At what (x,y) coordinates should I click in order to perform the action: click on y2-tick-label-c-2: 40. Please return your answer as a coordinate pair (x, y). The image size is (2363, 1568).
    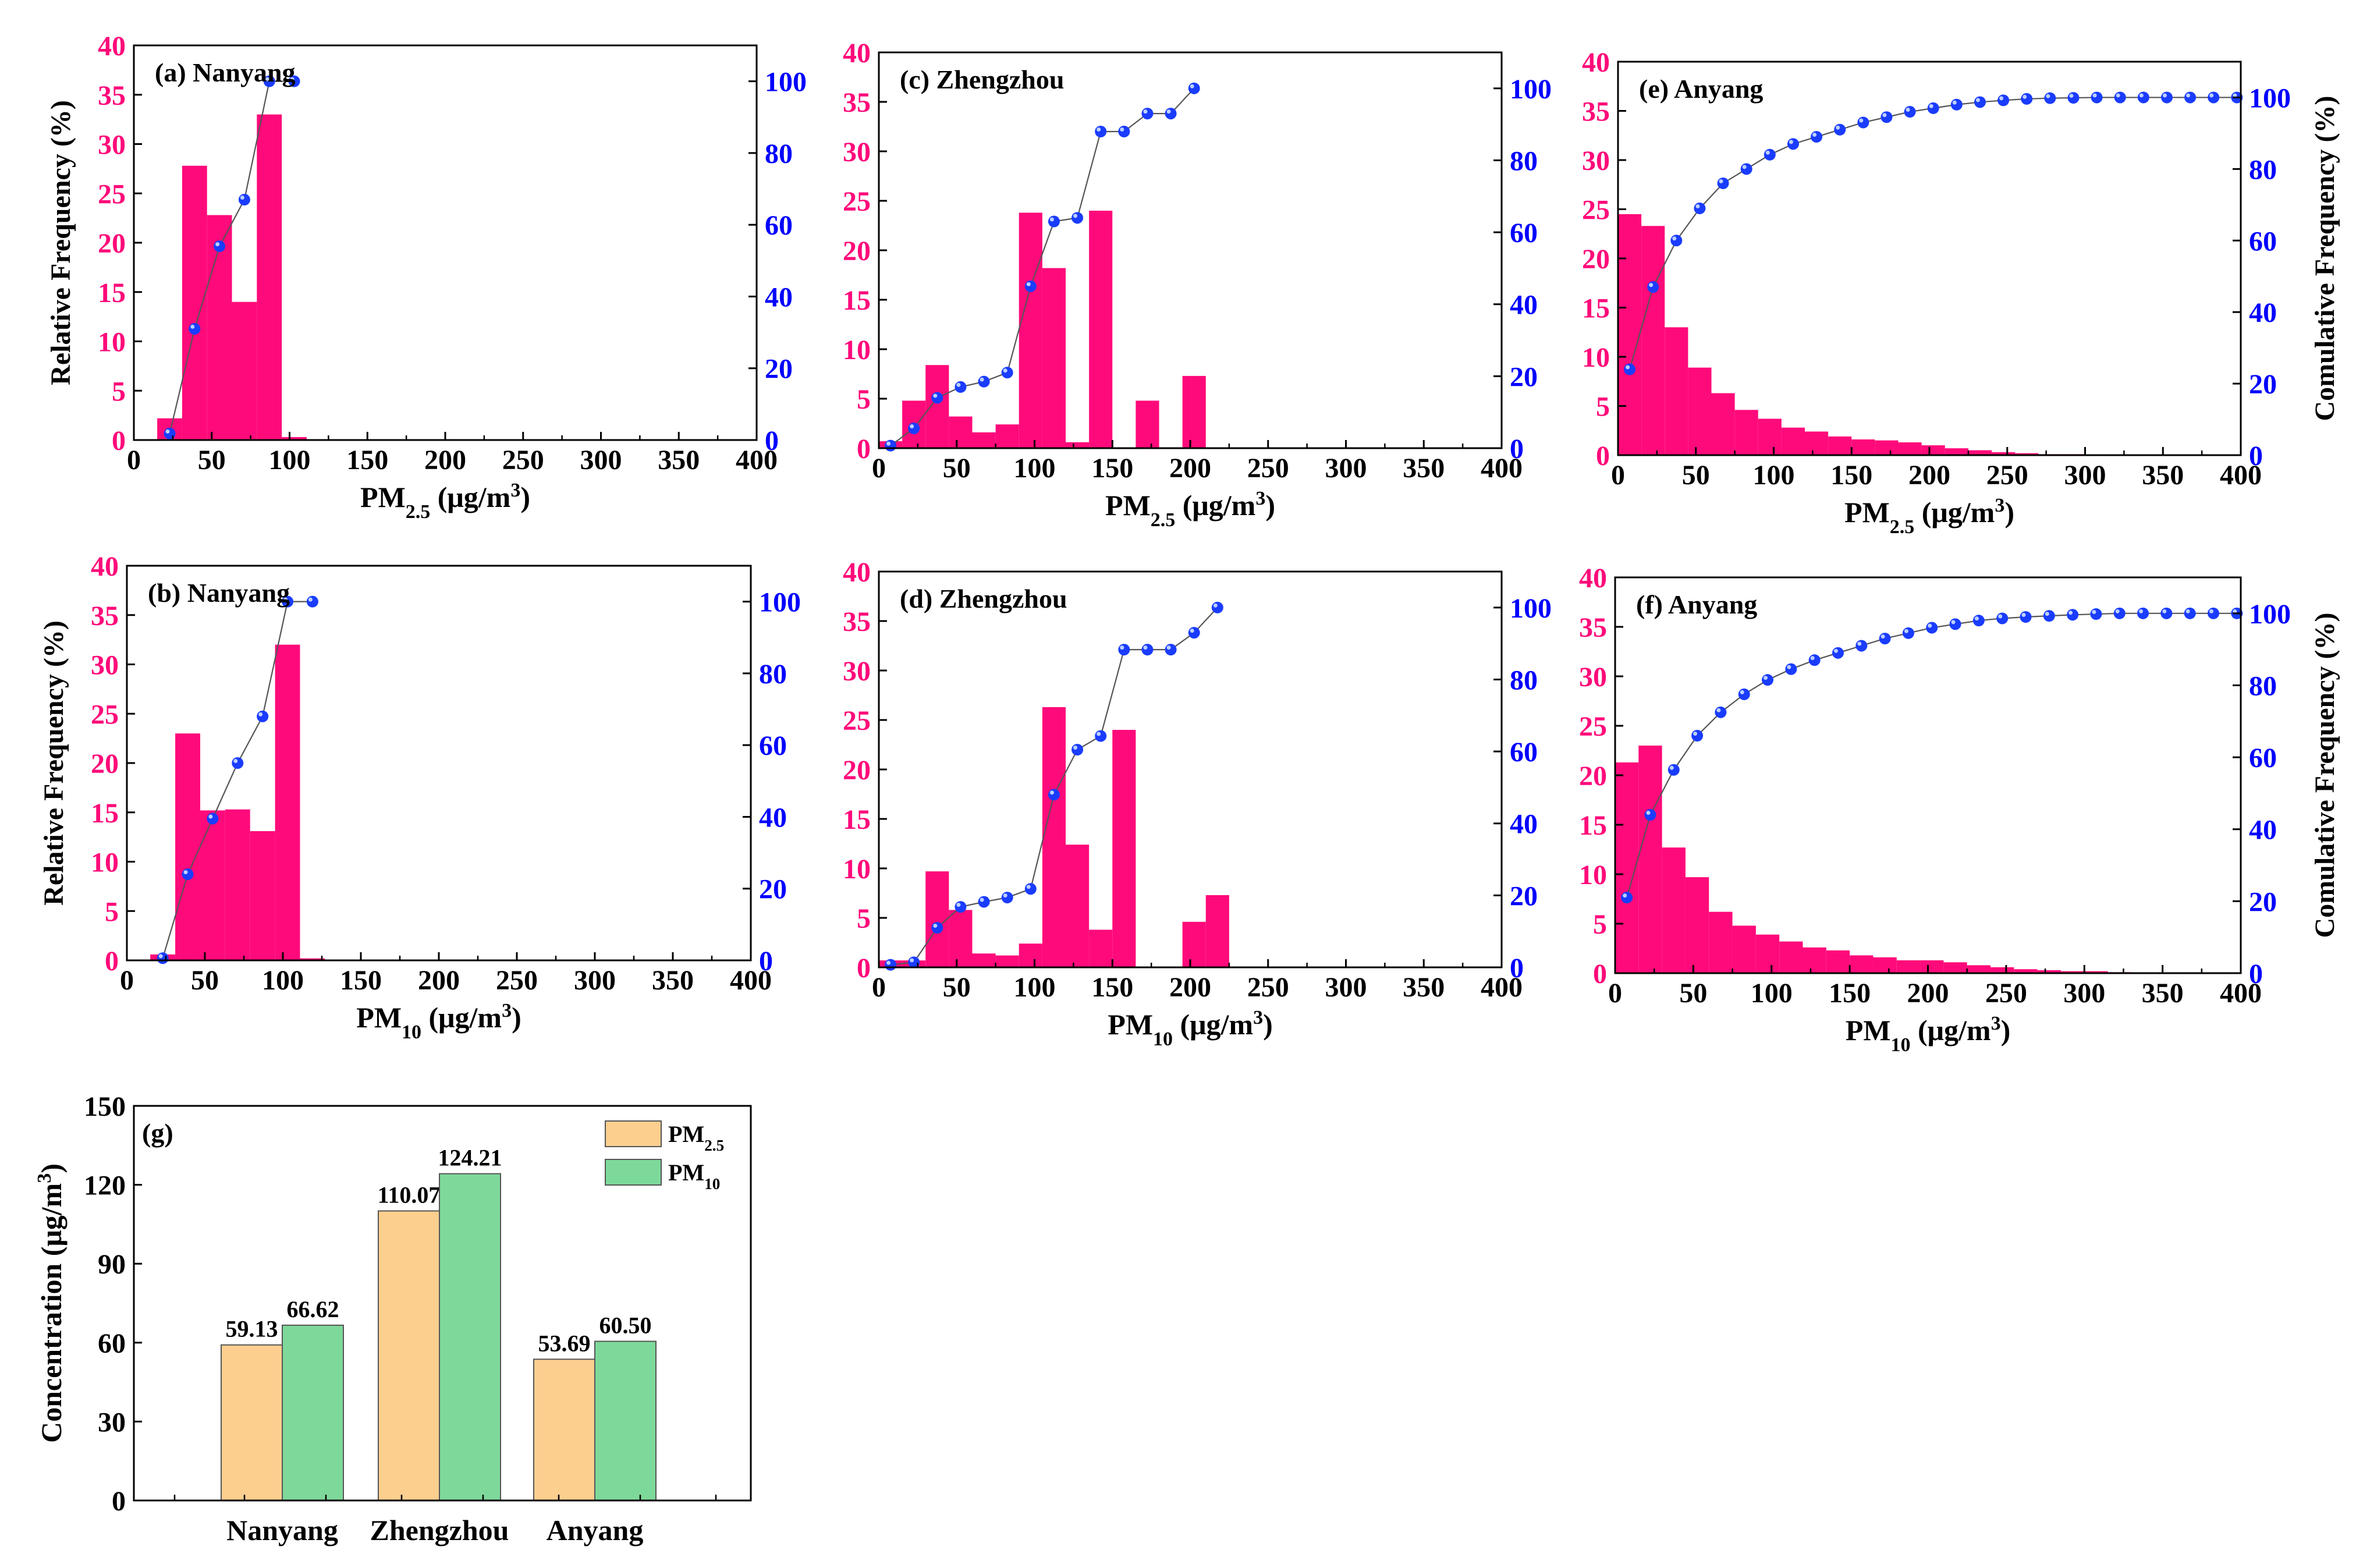
    Looking at the image, I should click on (1524, 305).